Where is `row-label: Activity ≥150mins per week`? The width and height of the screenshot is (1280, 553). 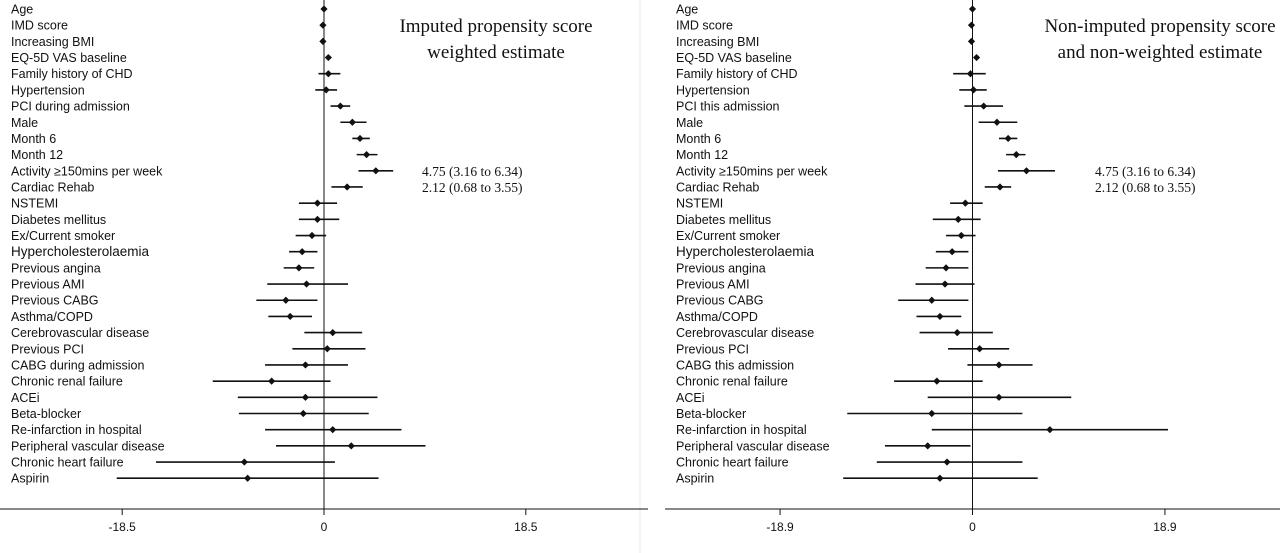
row-label: Activity ≥150mins per week is located at coordinates (87, 171).